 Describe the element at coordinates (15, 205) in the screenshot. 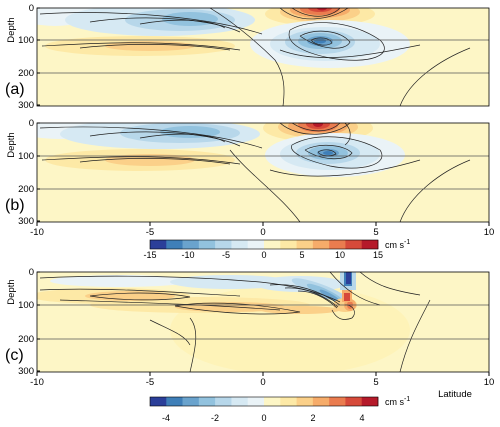

I see `panel-label: (b)` at that location.